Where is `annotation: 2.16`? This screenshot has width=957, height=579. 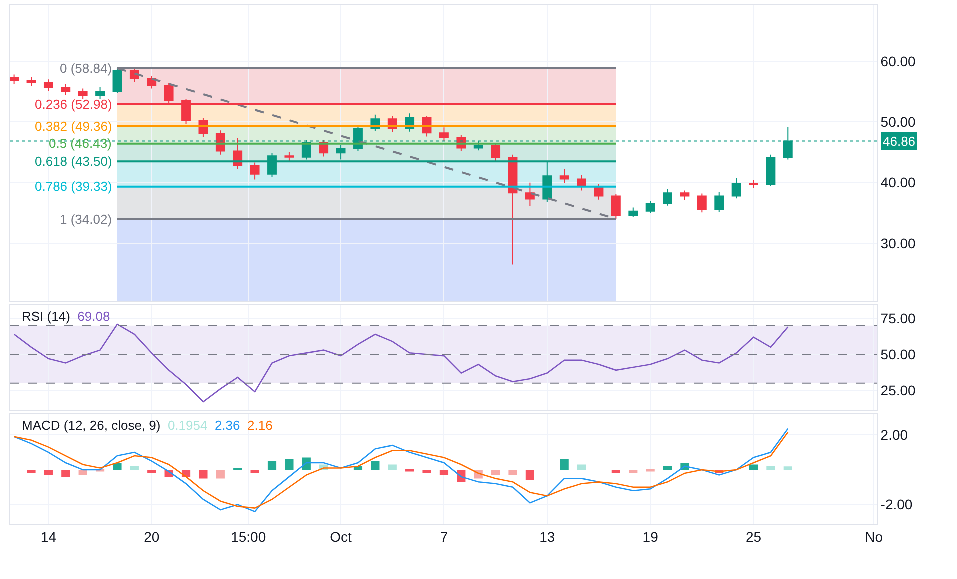 annotation: 2.16 is located at coordinates (260, 425).